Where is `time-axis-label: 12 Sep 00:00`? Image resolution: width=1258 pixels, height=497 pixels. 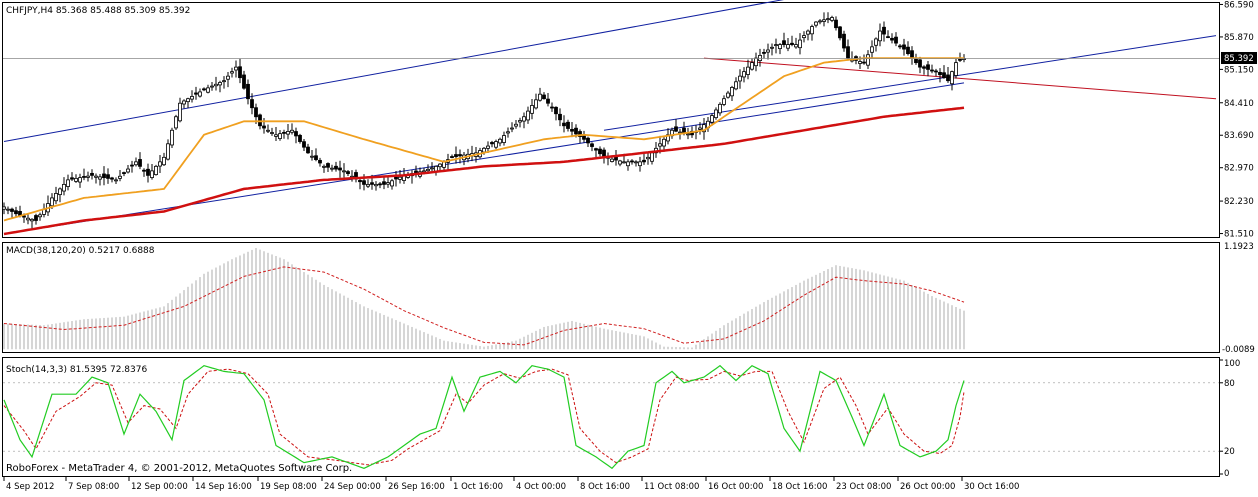
time-axis-label: 12 Sep 00:00 is located at coordinates (159, 487).